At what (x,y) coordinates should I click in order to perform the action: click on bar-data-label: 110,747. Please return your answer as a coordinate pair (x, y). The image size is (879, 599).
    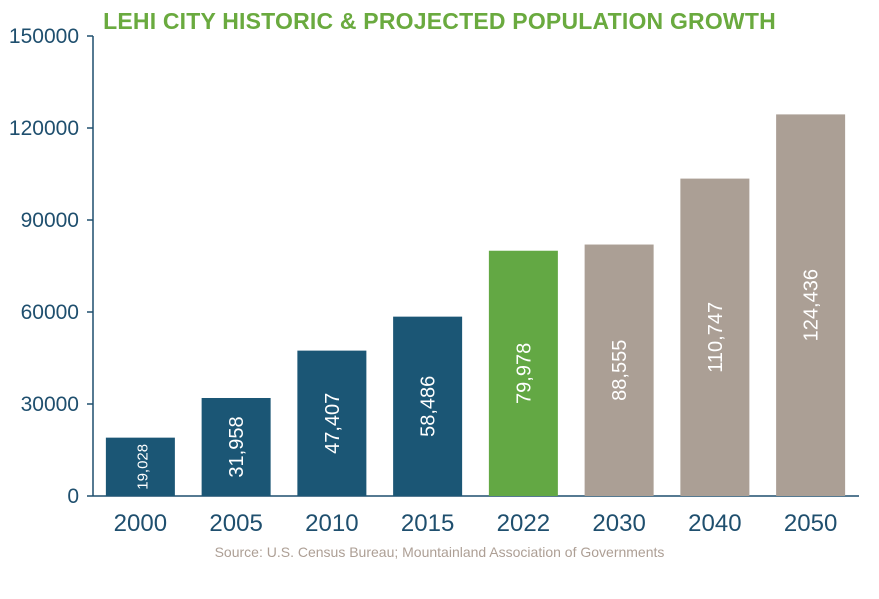
    Looking at the image, I should click on (716, 337).